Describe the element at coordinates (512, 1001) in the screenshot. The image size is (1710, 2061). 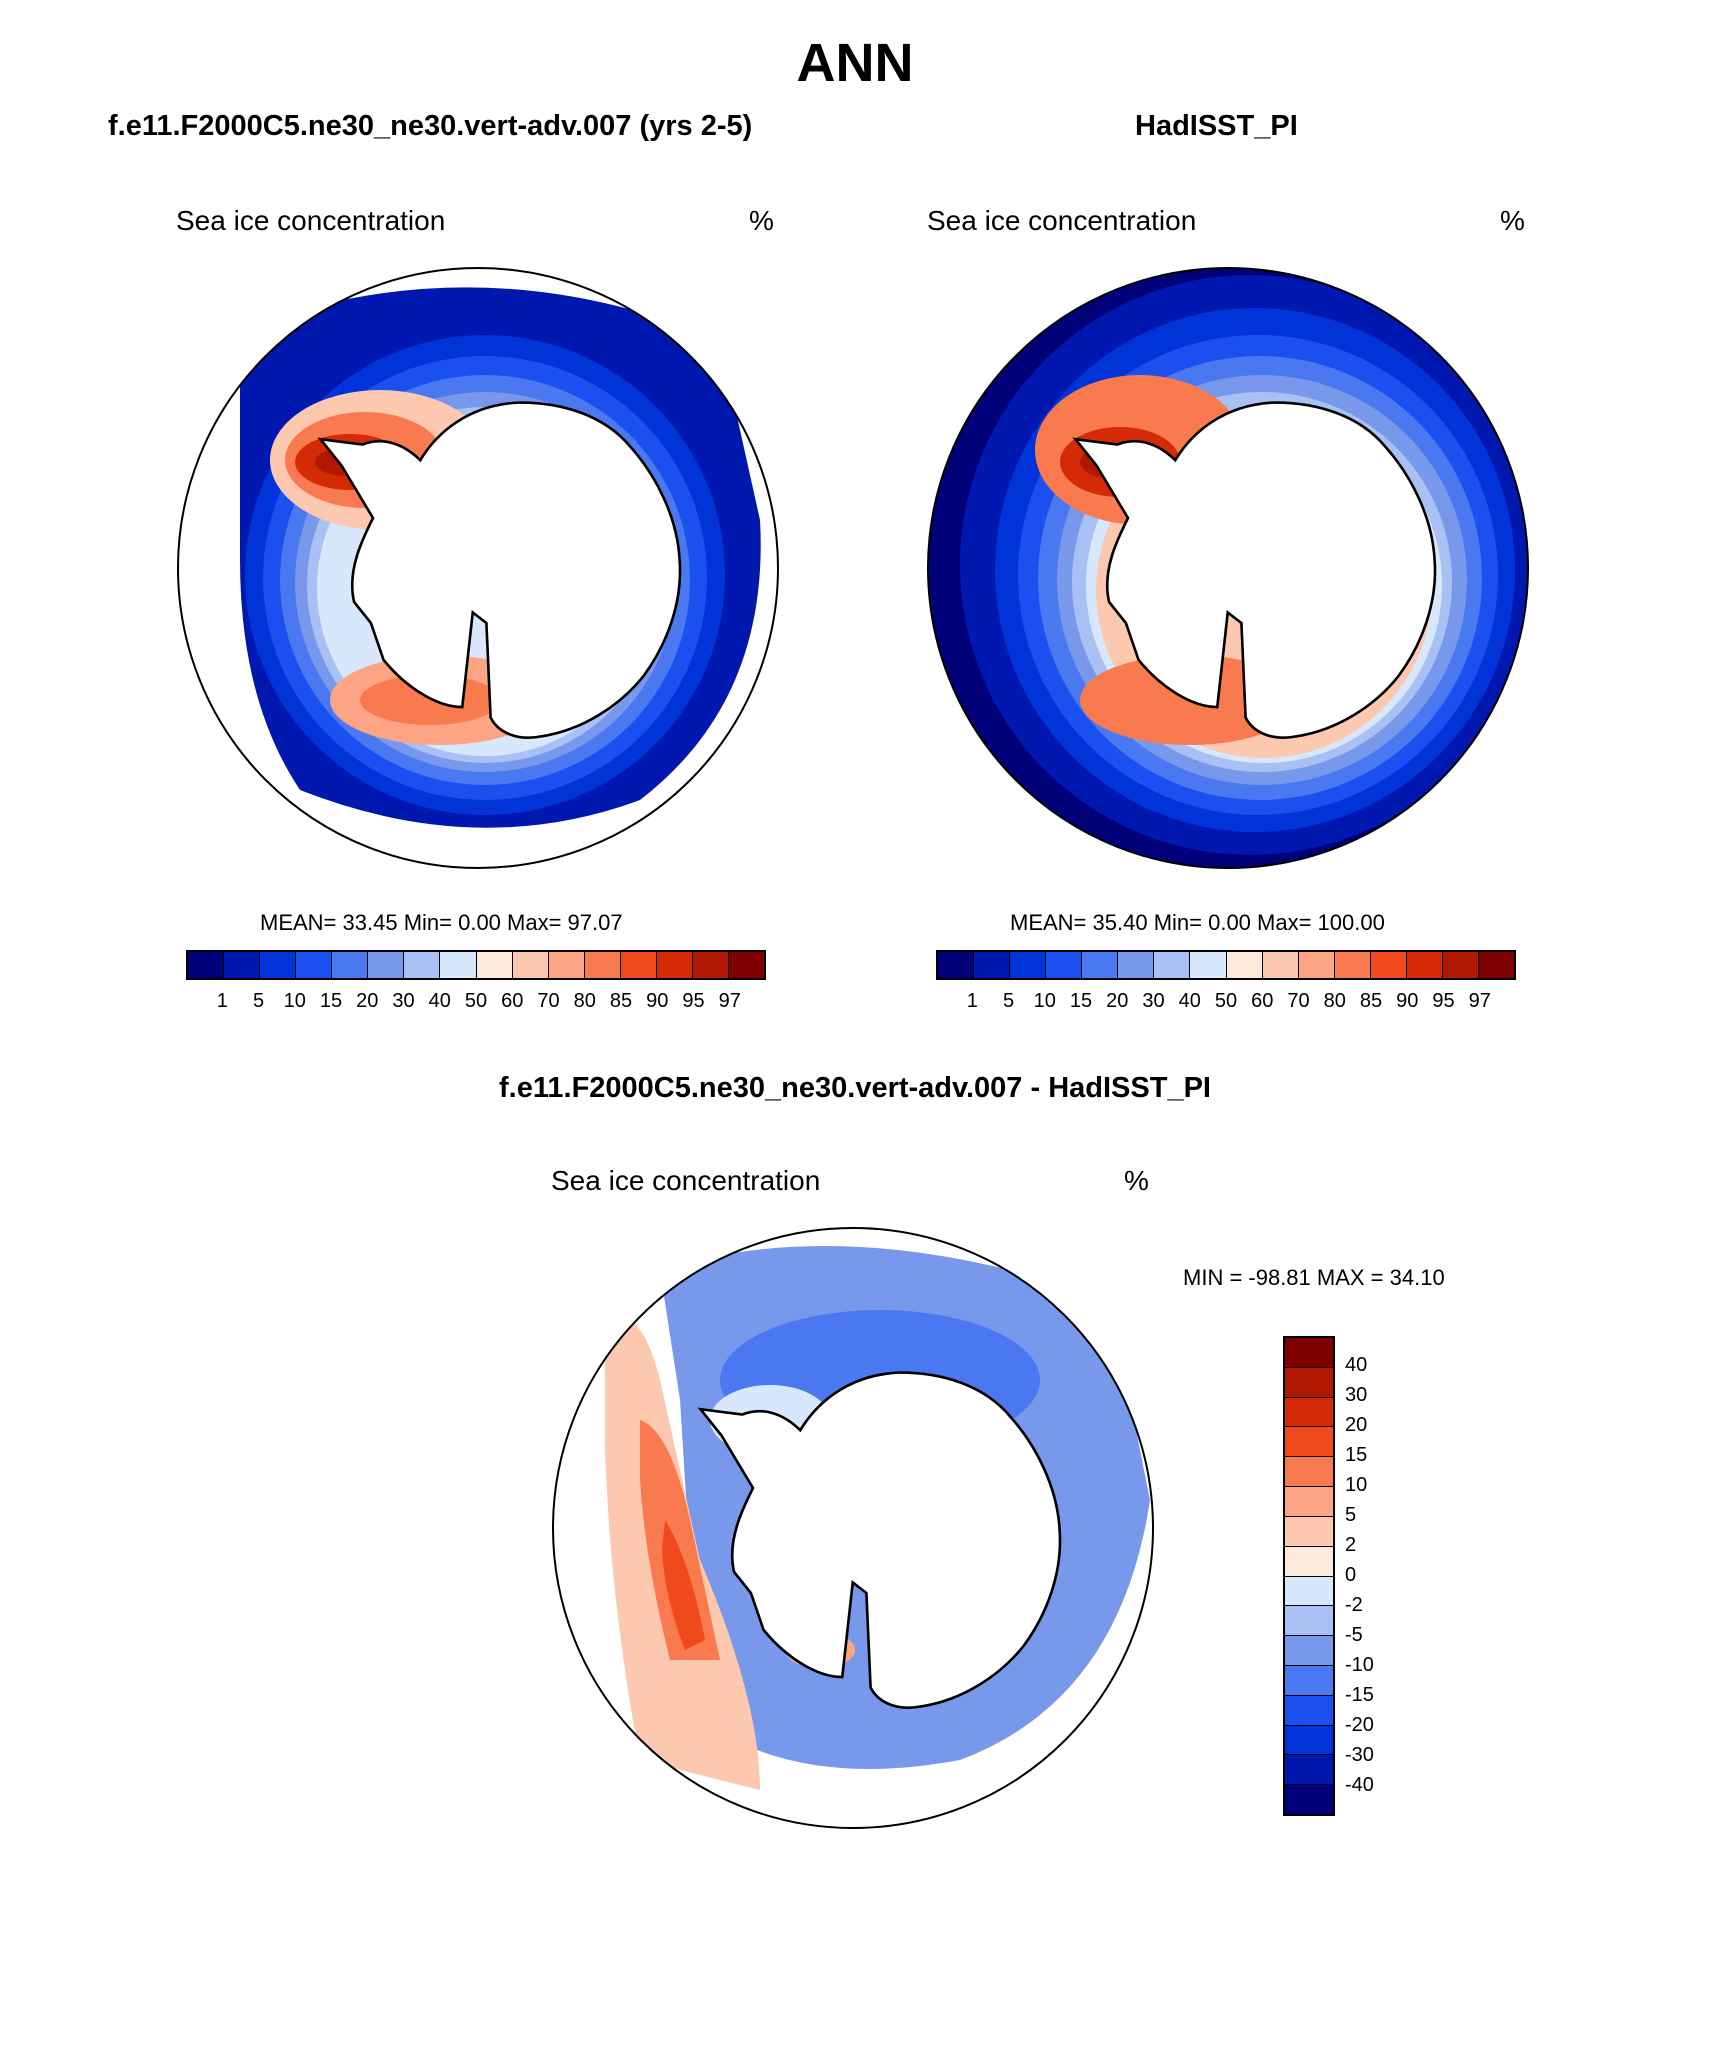
I see `colorbar-tick-label: 60` at that location.